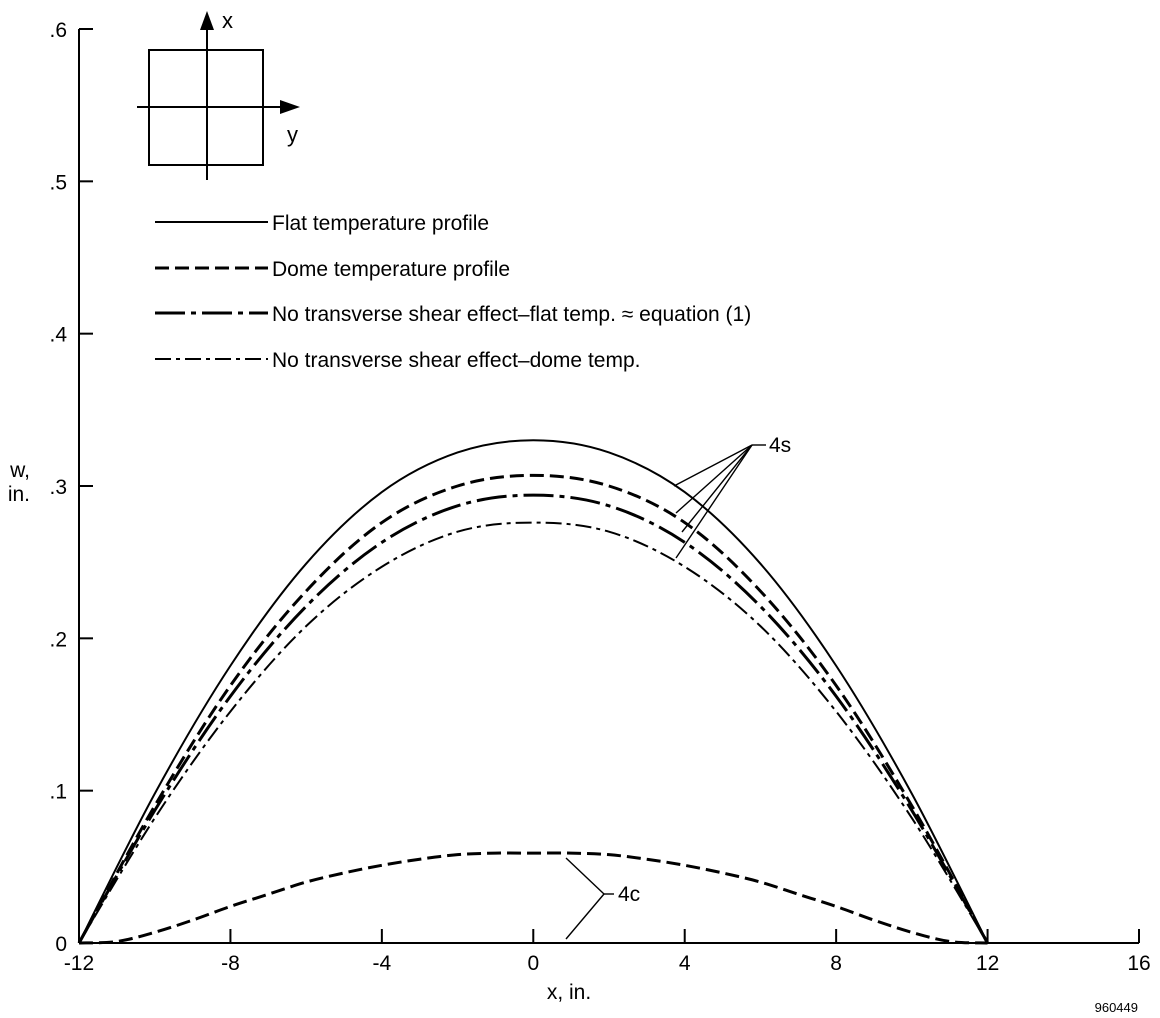 Image resolution: width=1160 pixels, height=1018 pixels. Describe the element at coordinates (380, 223) in the screenshot. I see `legend-label-flat: Flat temperature profile` at that location.